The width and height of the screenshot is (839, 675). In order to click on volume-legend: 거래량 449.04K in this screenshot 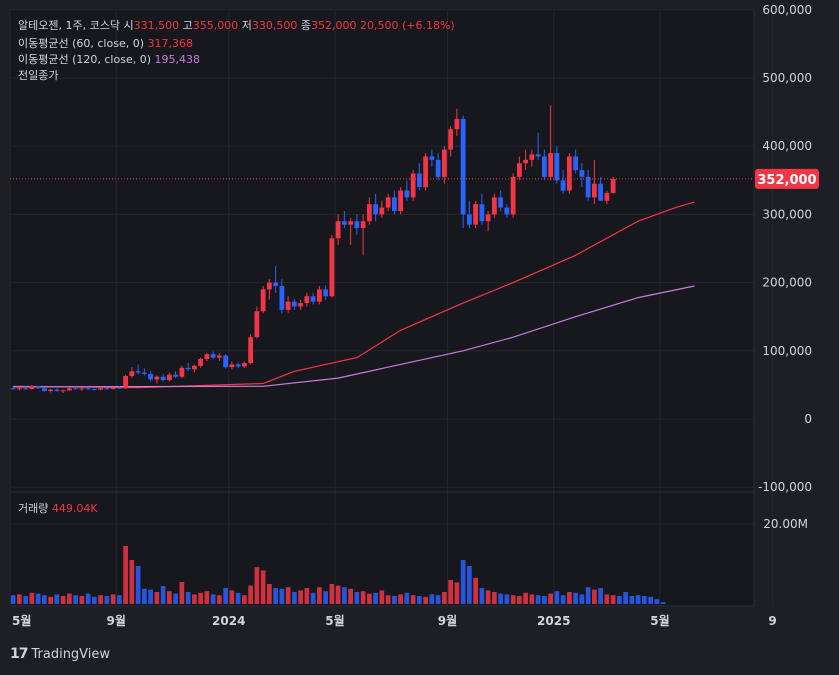, I will do `click(58, 508)`.